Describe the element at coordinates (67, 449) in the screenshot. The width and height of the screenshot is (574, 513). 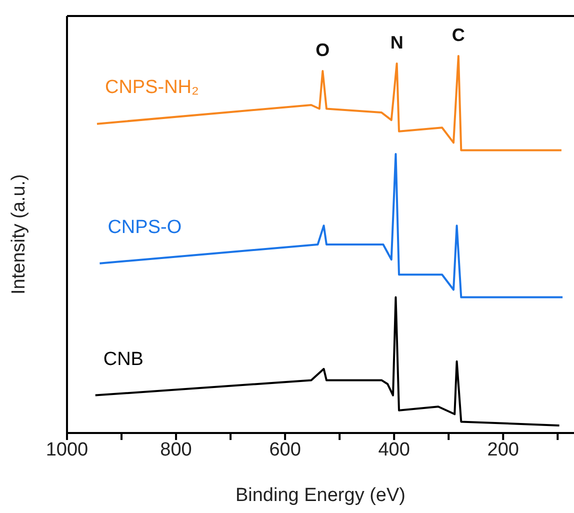
I see `x-tick-label: 1000` at that location.